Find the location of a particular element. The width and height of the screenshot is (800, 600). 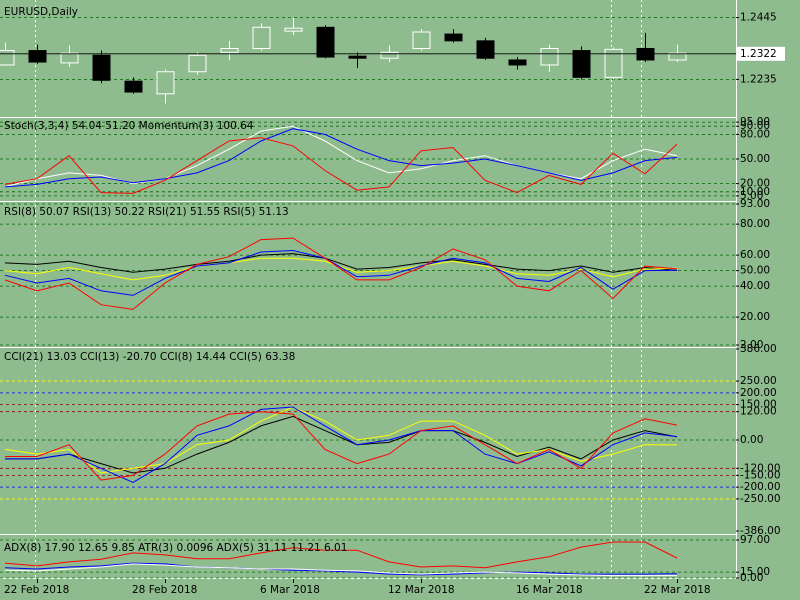

y-tick-label: 120.00 is located at coordinates (758, 412).